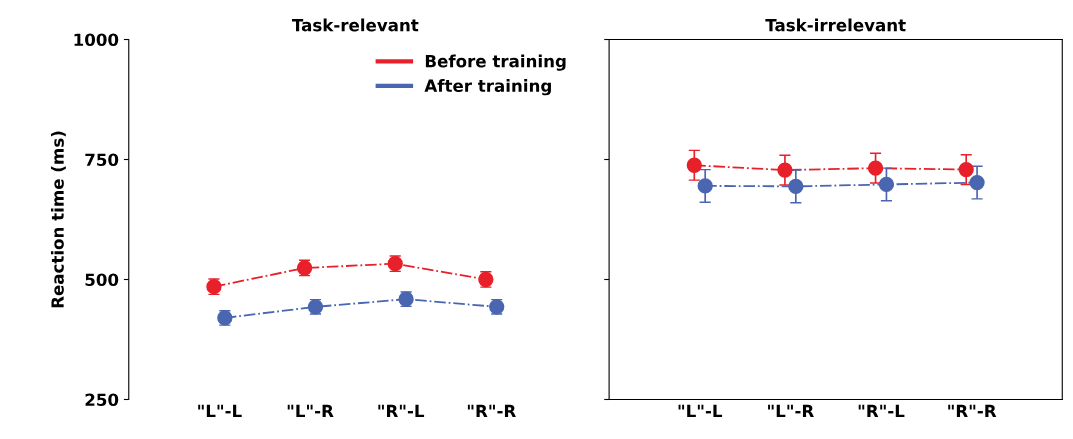 This screenshot has height=439, width=1073. What do you see at coordinates (102, 160) in the screenshot?
I see `y-tick-label: 750` at bounding box center [102, 160].